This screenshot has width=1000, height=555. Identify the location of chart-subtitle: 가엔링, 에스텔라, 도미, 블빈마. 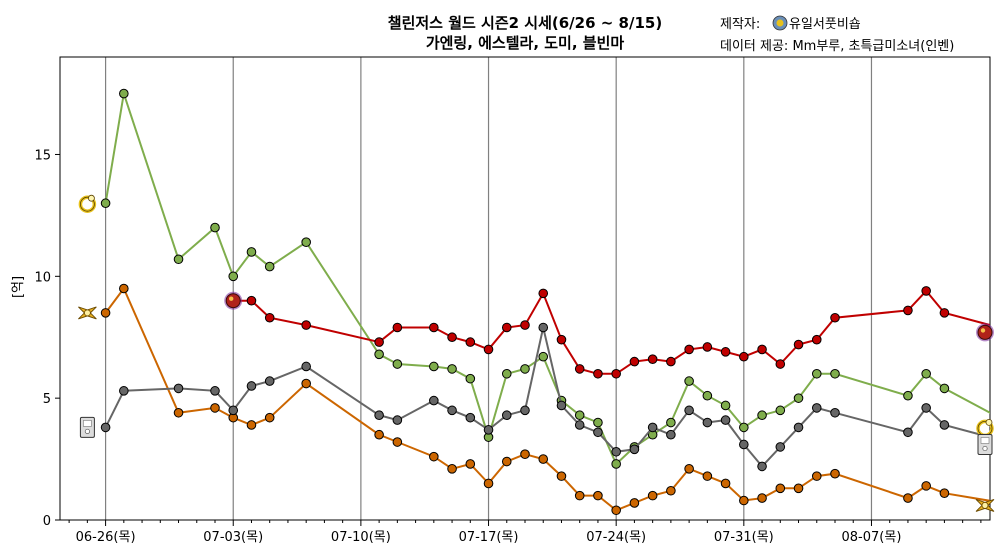
(525, 43).